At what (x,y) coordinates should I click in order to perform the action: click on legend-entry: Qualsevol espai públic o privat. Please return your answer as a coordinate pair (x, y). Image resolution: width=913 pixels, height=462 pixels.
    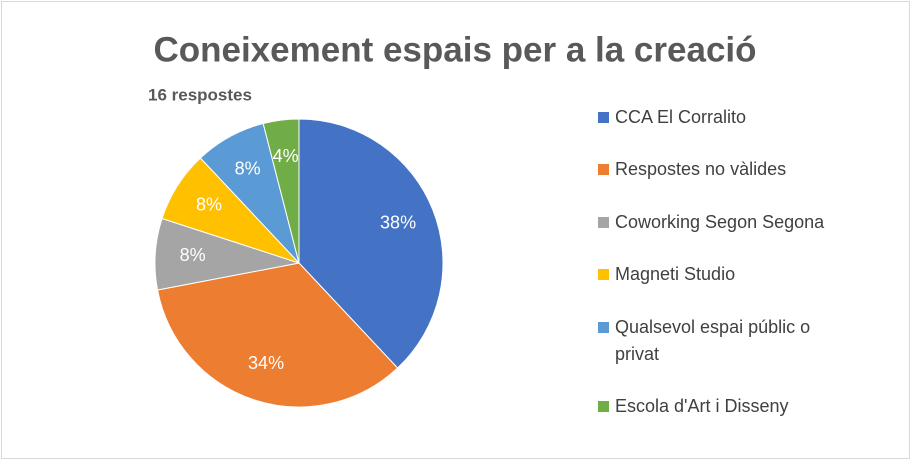
    Looking at the image, I should click on (723, 341).